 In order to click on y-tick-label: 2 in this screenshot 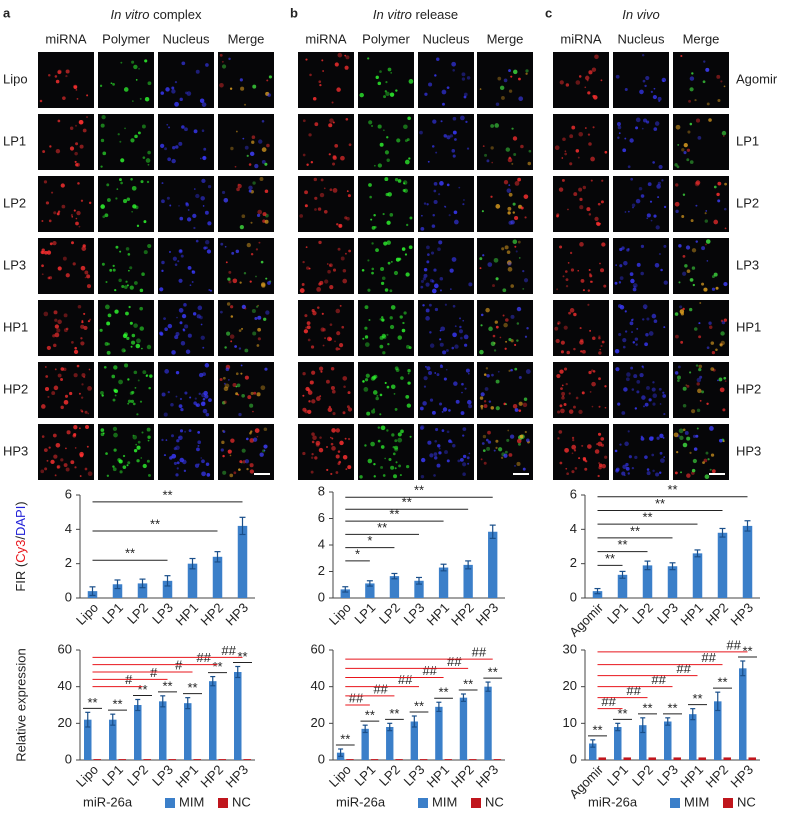, I will do `click(573, 562)`.